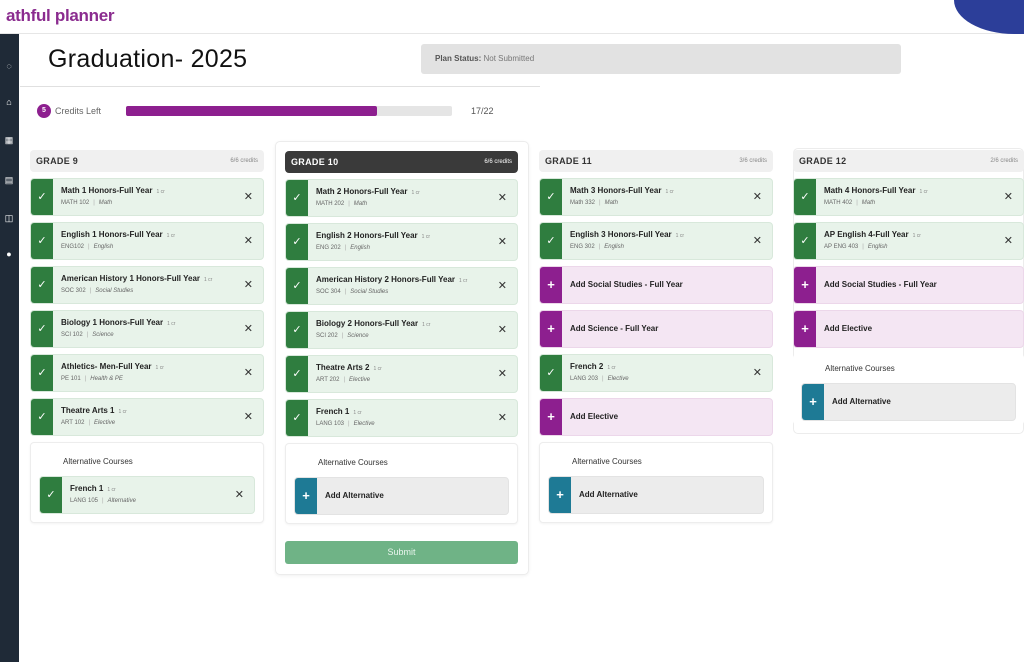 Image resolution: width=1024 pixels, height=662 pixels. Describe the element at coordinates (626, 284) in the screenshot. I see `add-course-label: Add Social Studies - Full Year` at that location.